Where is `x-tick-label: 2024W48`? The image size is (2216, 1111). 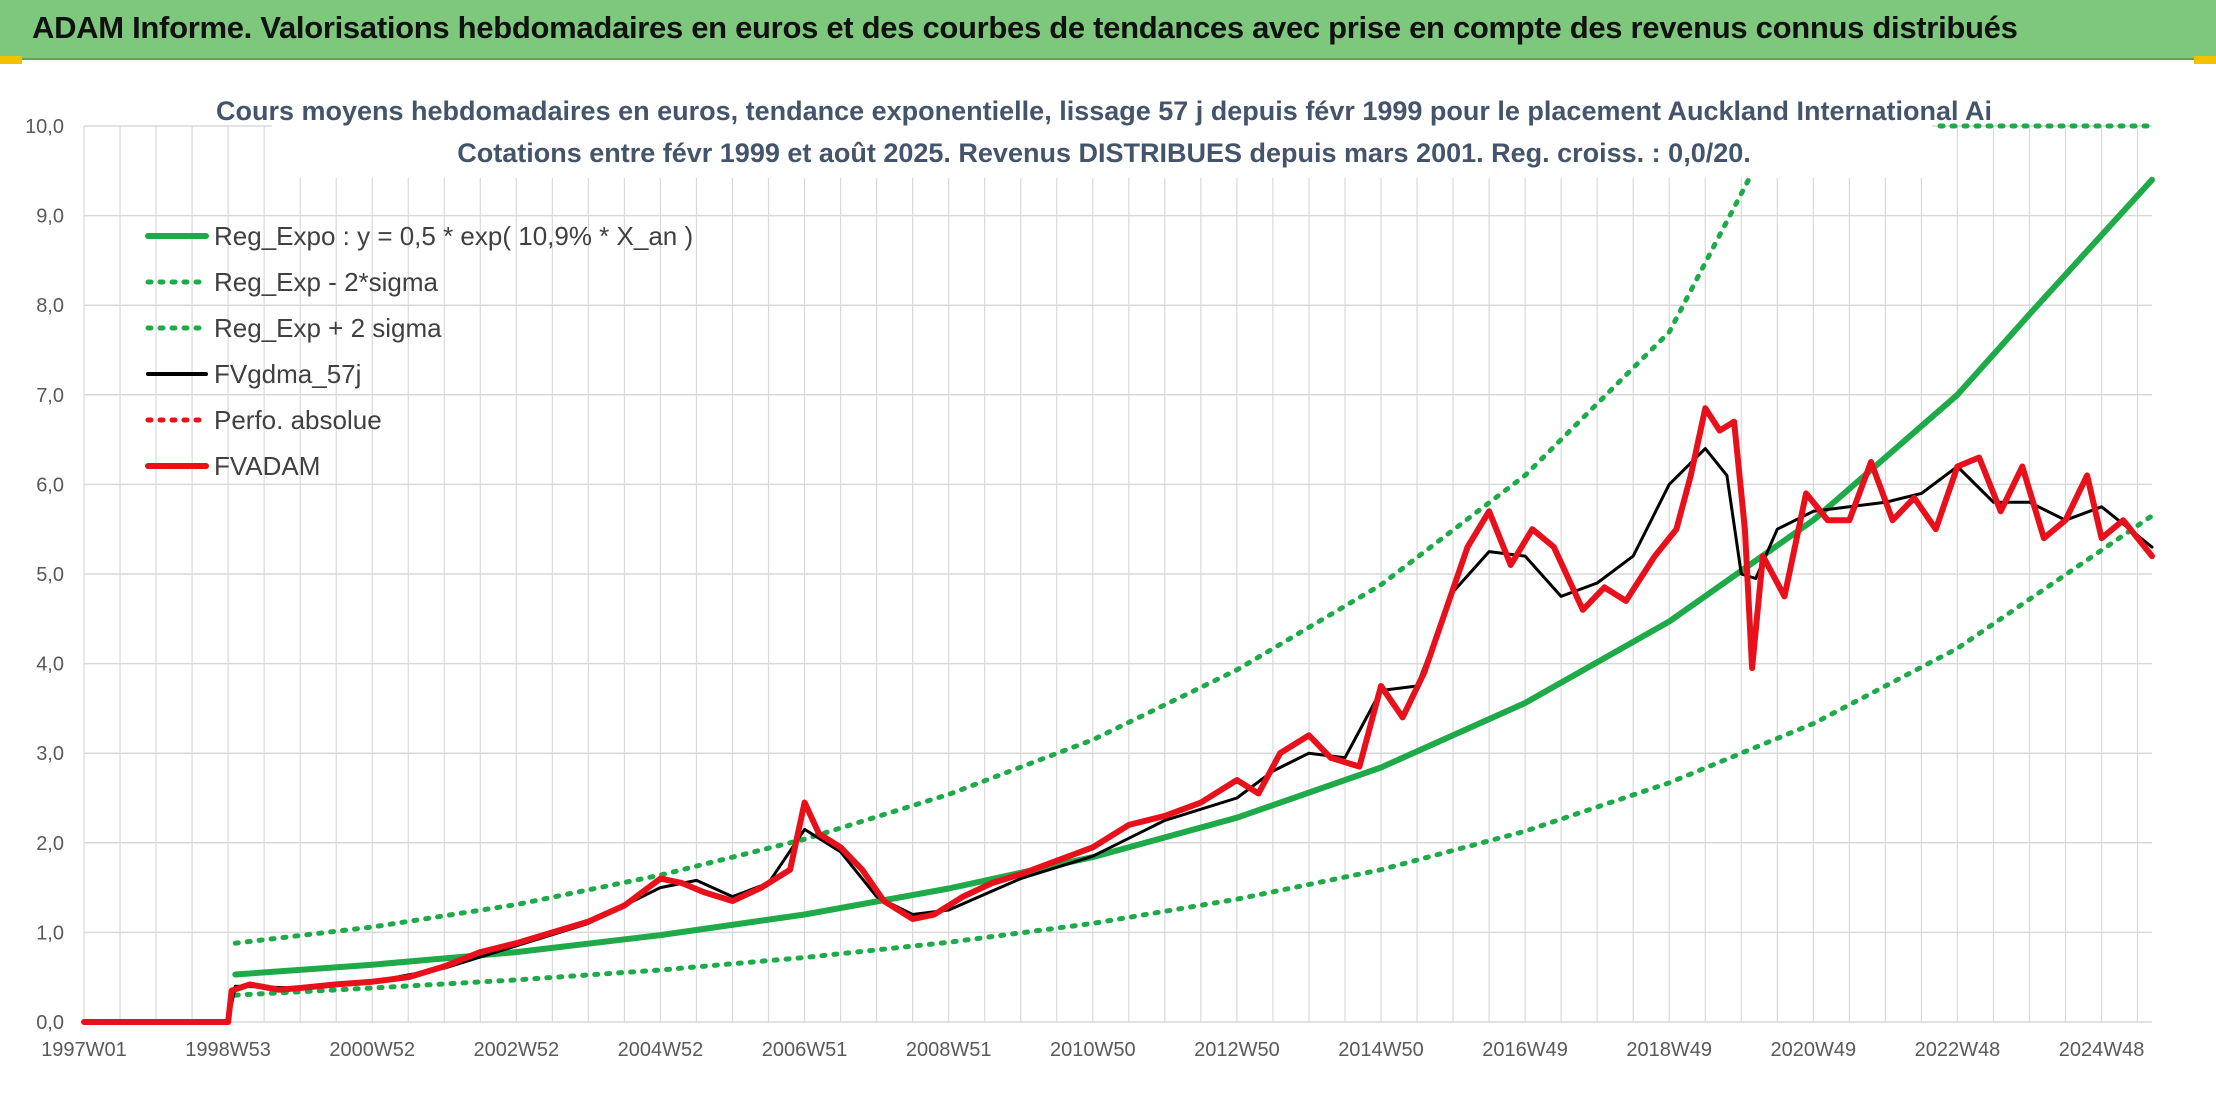
x-tick-label: 2024W48 is located at coordinates (2102, 1050).